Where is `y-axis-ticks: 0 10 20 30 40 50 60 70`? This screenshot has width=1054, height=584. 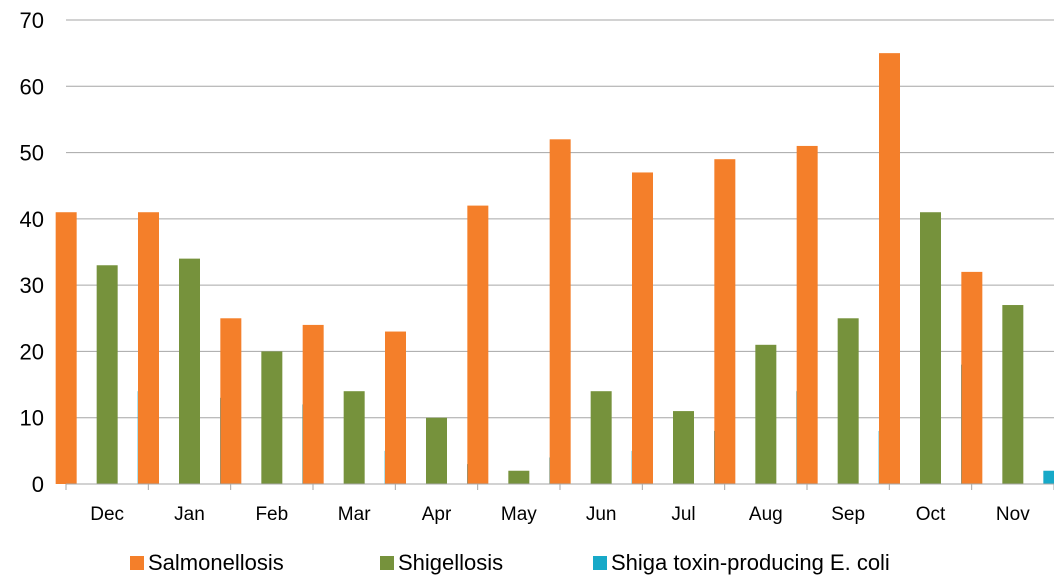 y-axis-ticks: 0 10 20 30 40 50 60 70 is located at coordinates (32, 252).